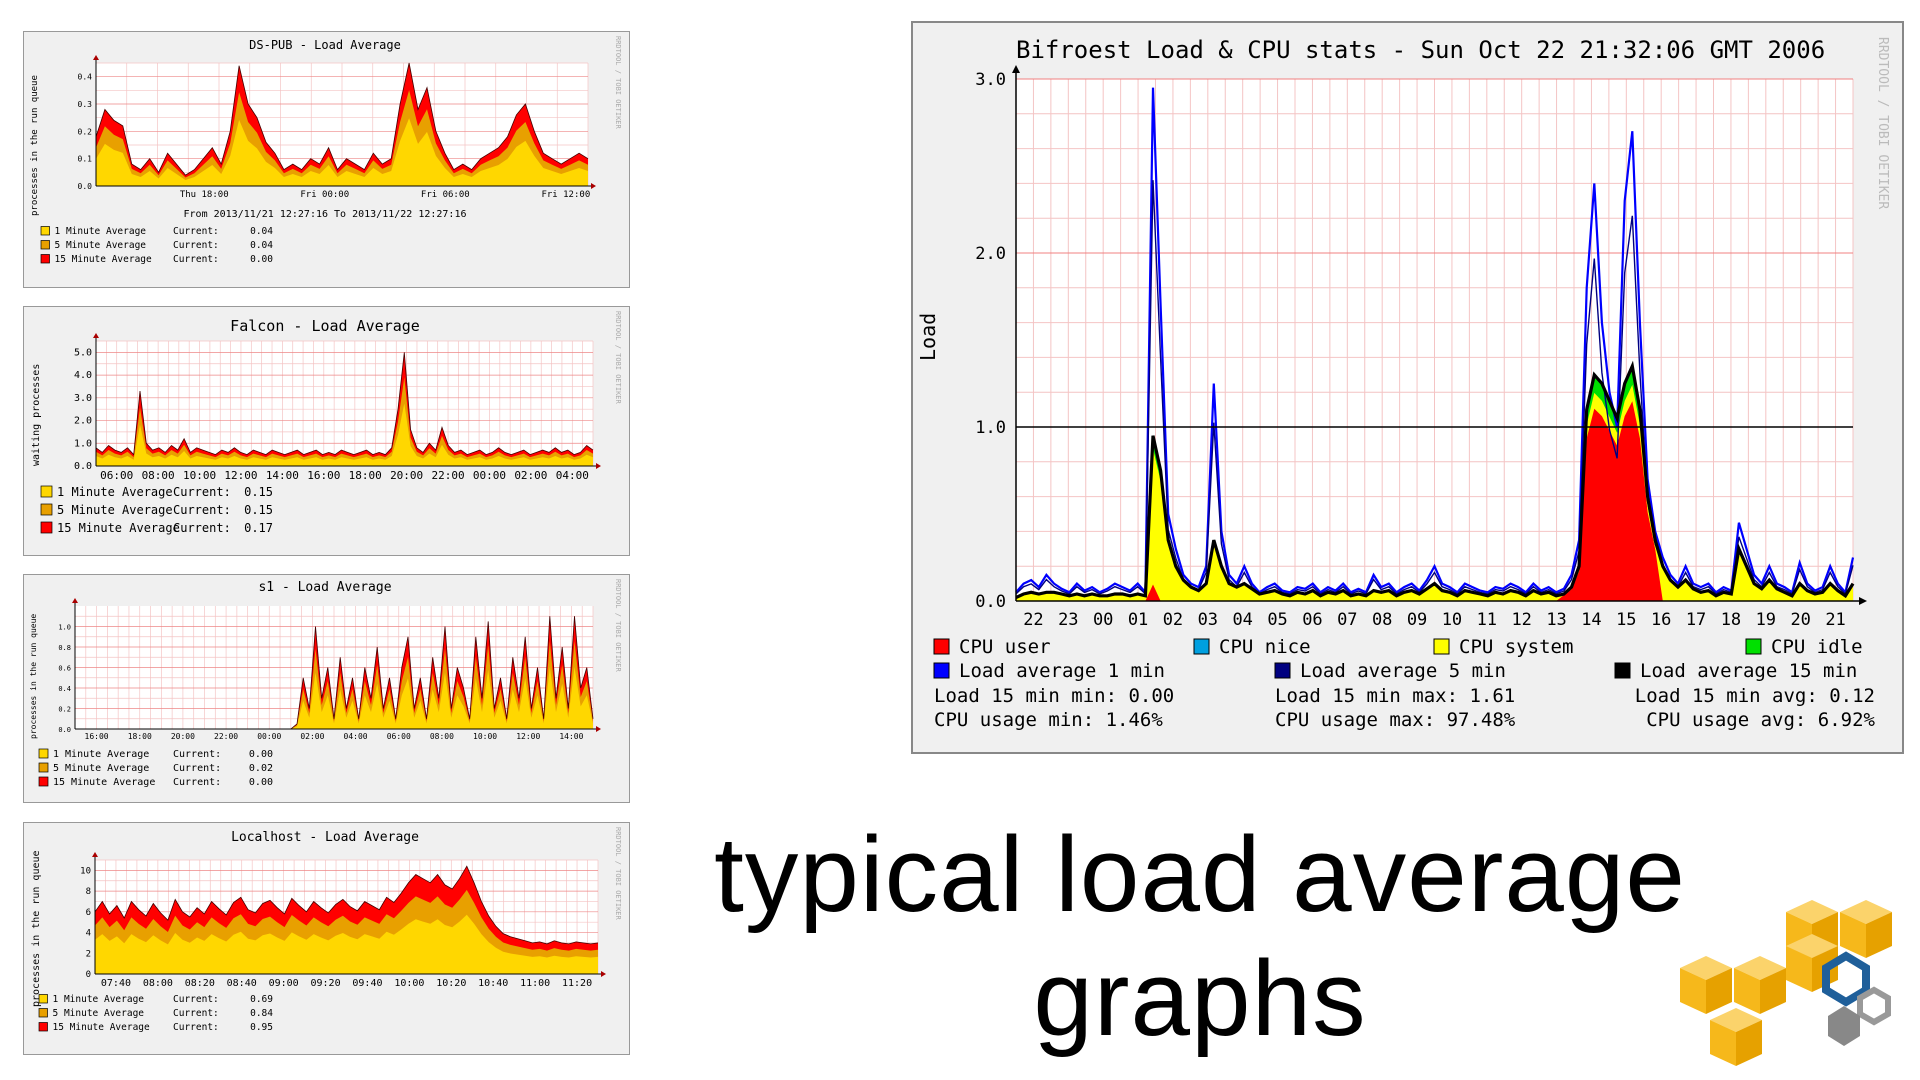  Describe the element at coordinates (88, 892) in the screenshot. I see `y-tick-label: 8` at that location.